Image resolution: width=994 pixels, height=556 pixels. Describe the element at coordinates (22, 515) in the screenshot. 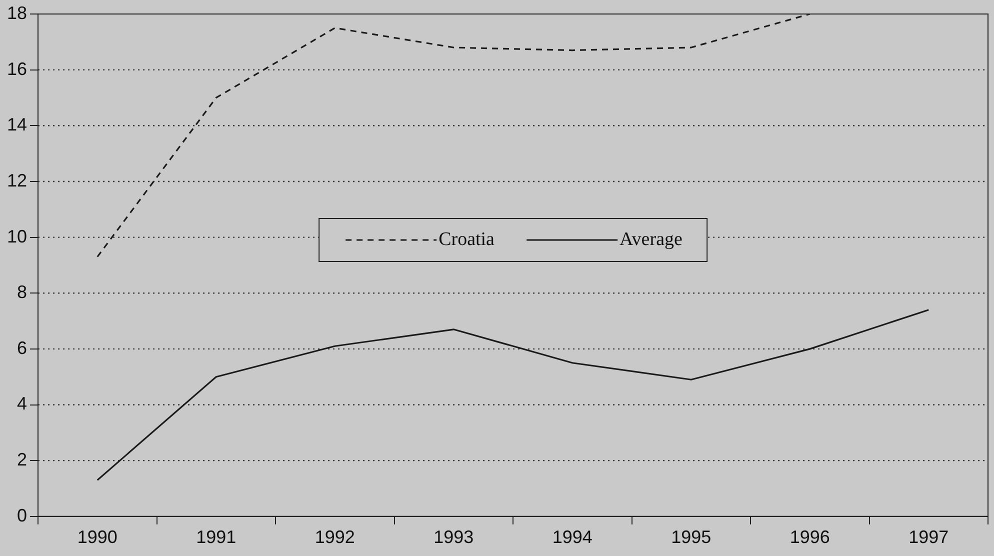

I see `y-tick-label: 0` at that location.